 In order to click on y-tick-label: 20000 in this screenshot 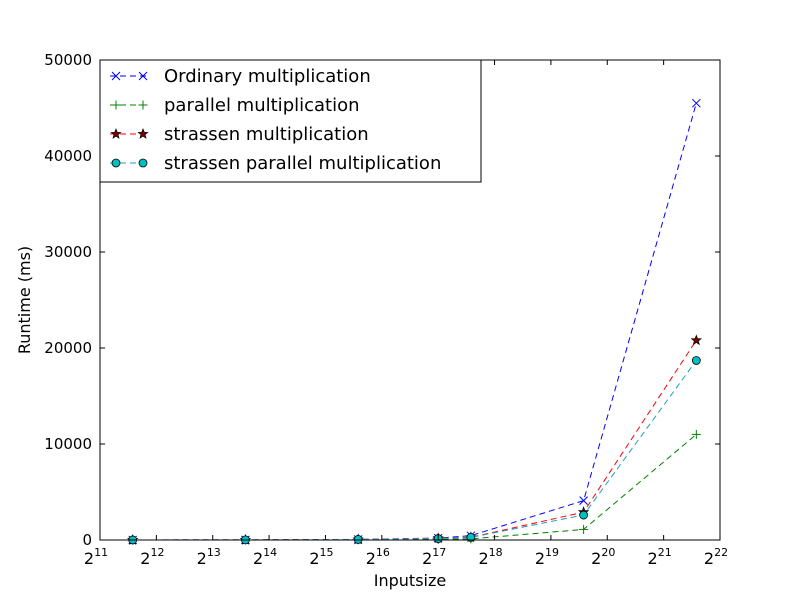, I will do `click(68, 348)`.